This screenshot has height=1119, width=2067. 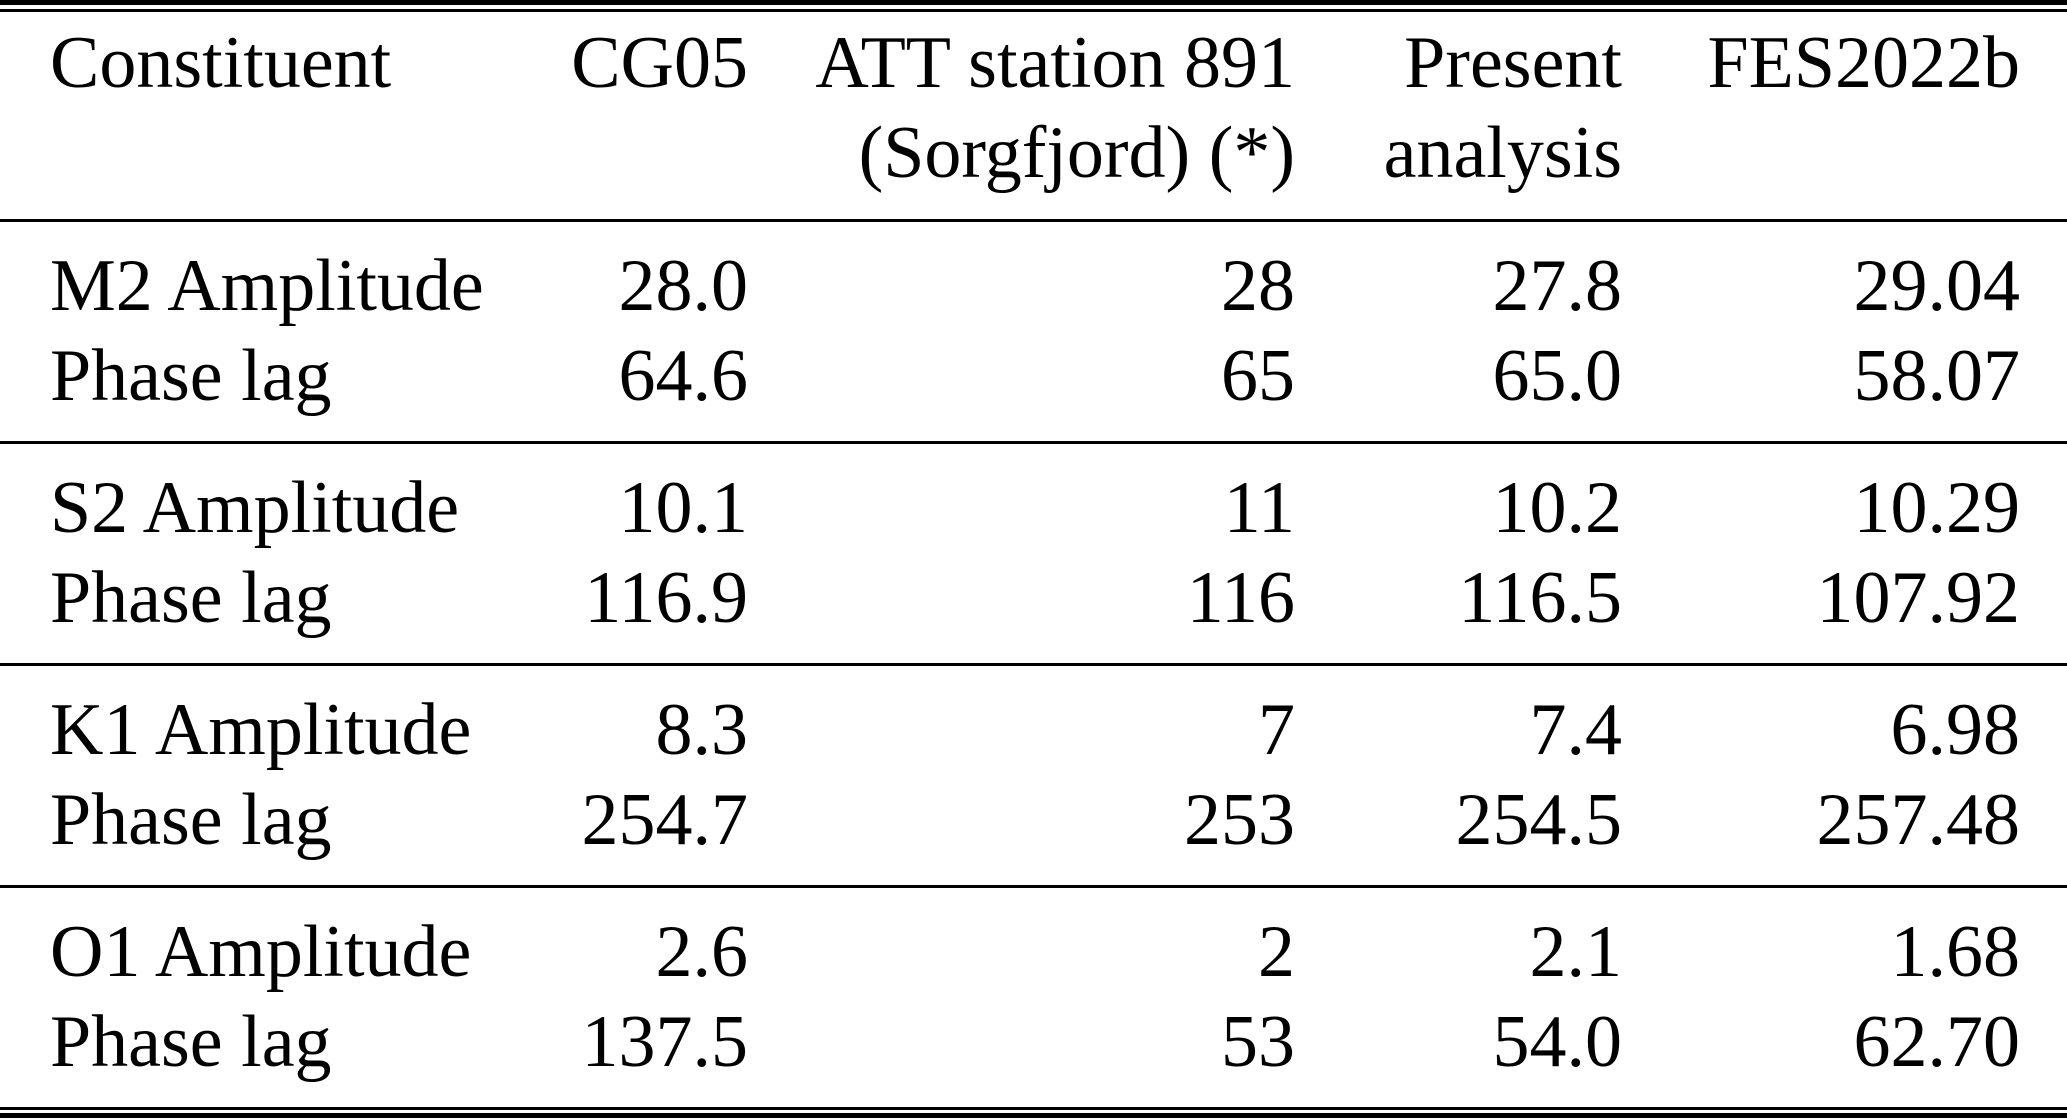 What do you see at coordinates (261, 952) in the screenshot?
I see `row-label-cell: O1 Amplitude` at bounding box center [261, 952].